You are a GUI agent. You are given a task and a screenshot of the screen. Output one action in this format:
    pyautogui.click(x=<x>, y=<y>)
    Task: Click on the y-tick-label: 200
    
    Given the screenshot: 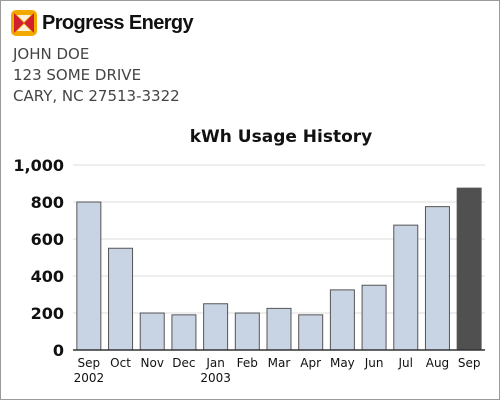 What is the action you would take?
    pyautogui.click(x=47, y=313)
    